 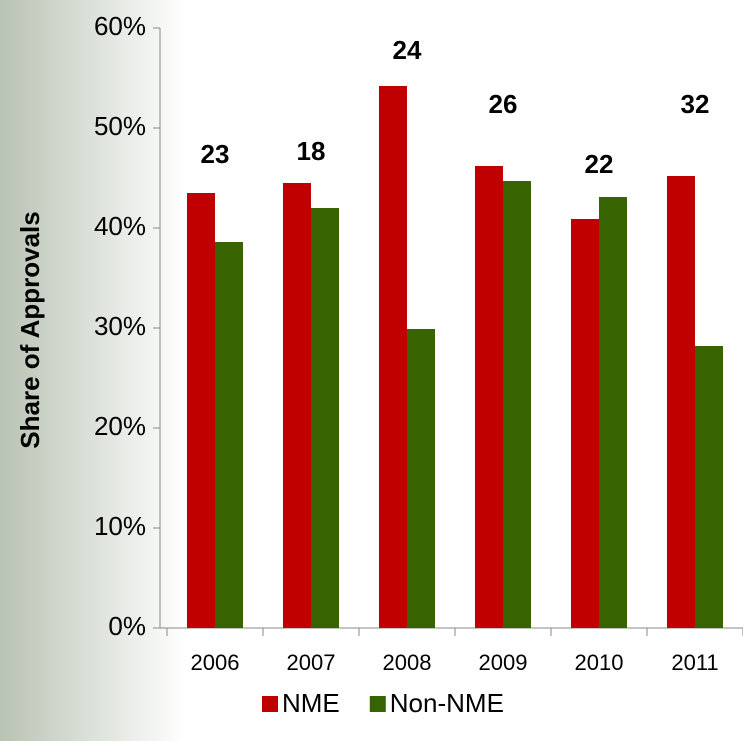 I want to click on bar-annotation: 32, so click(x=695, y=104).